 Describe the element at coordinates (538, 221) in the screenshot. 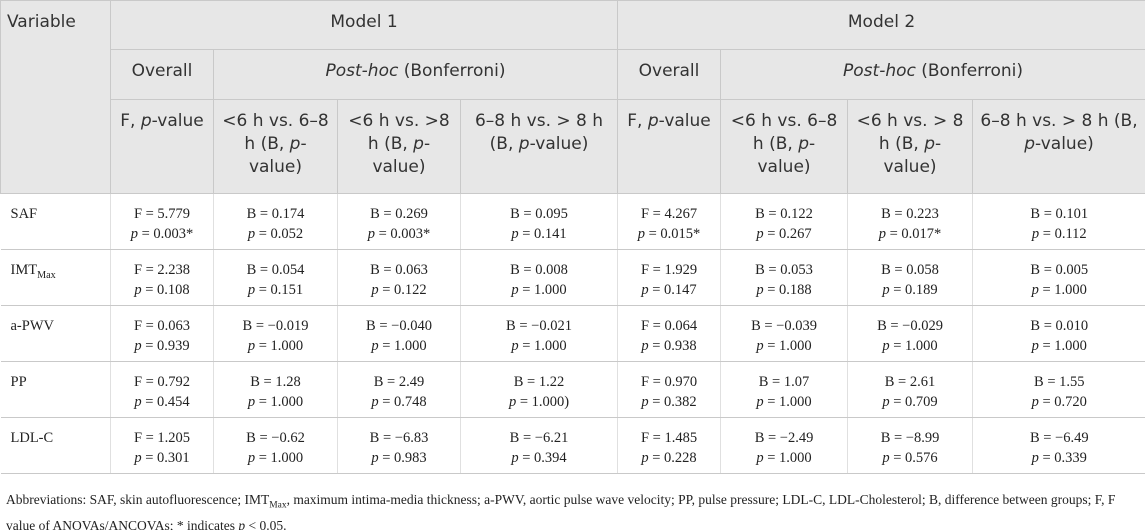

I see `data-cell: B = 0.095 p = 0.141` at that location.